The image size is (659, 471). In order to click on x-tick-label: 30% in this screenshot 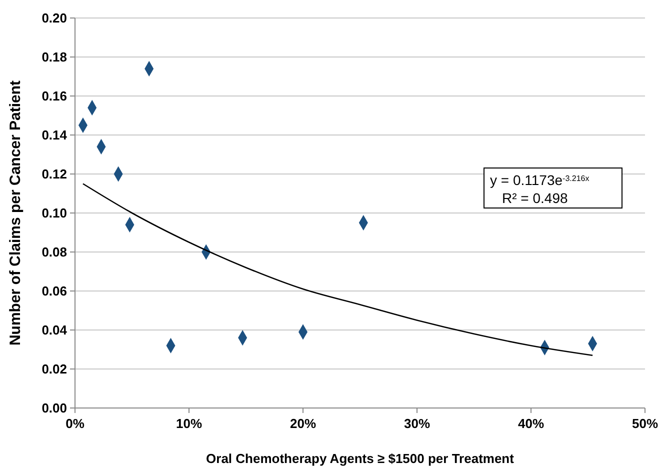, I will do `click(417, 423)`.